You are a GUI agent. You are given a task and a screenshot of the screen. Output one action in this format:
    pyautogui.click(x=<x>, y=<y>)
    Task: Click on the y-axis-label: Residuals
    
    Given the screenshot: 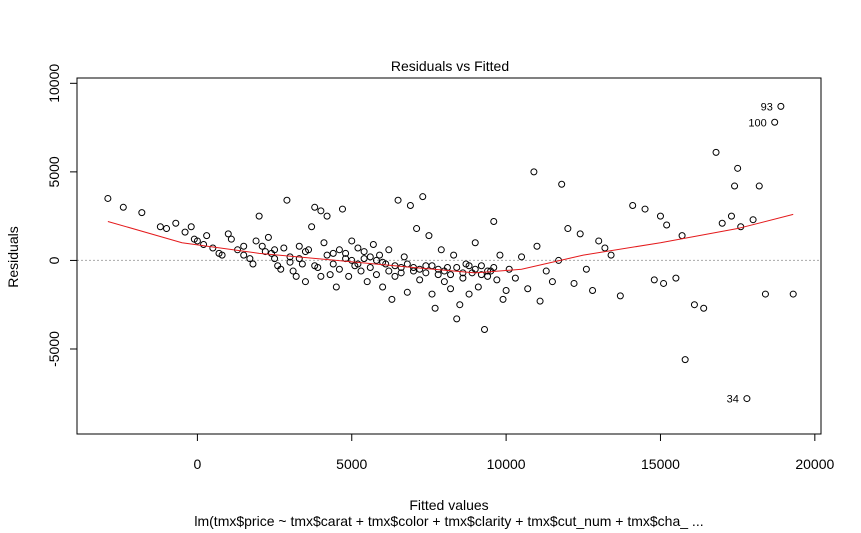 What is the action you would take?
    pyautogui.click(x=13, y=256)
    